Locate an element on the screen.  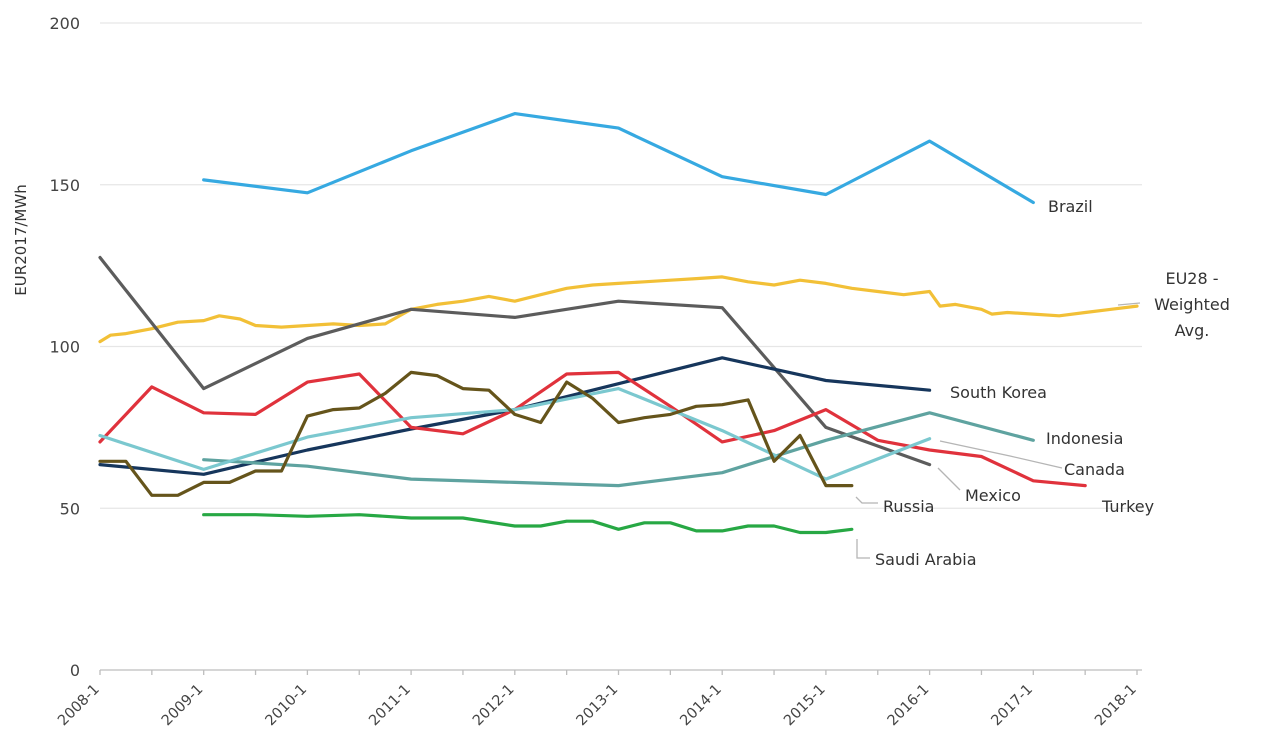
y-tick-label: 100 is located at coordinates (64, 347).